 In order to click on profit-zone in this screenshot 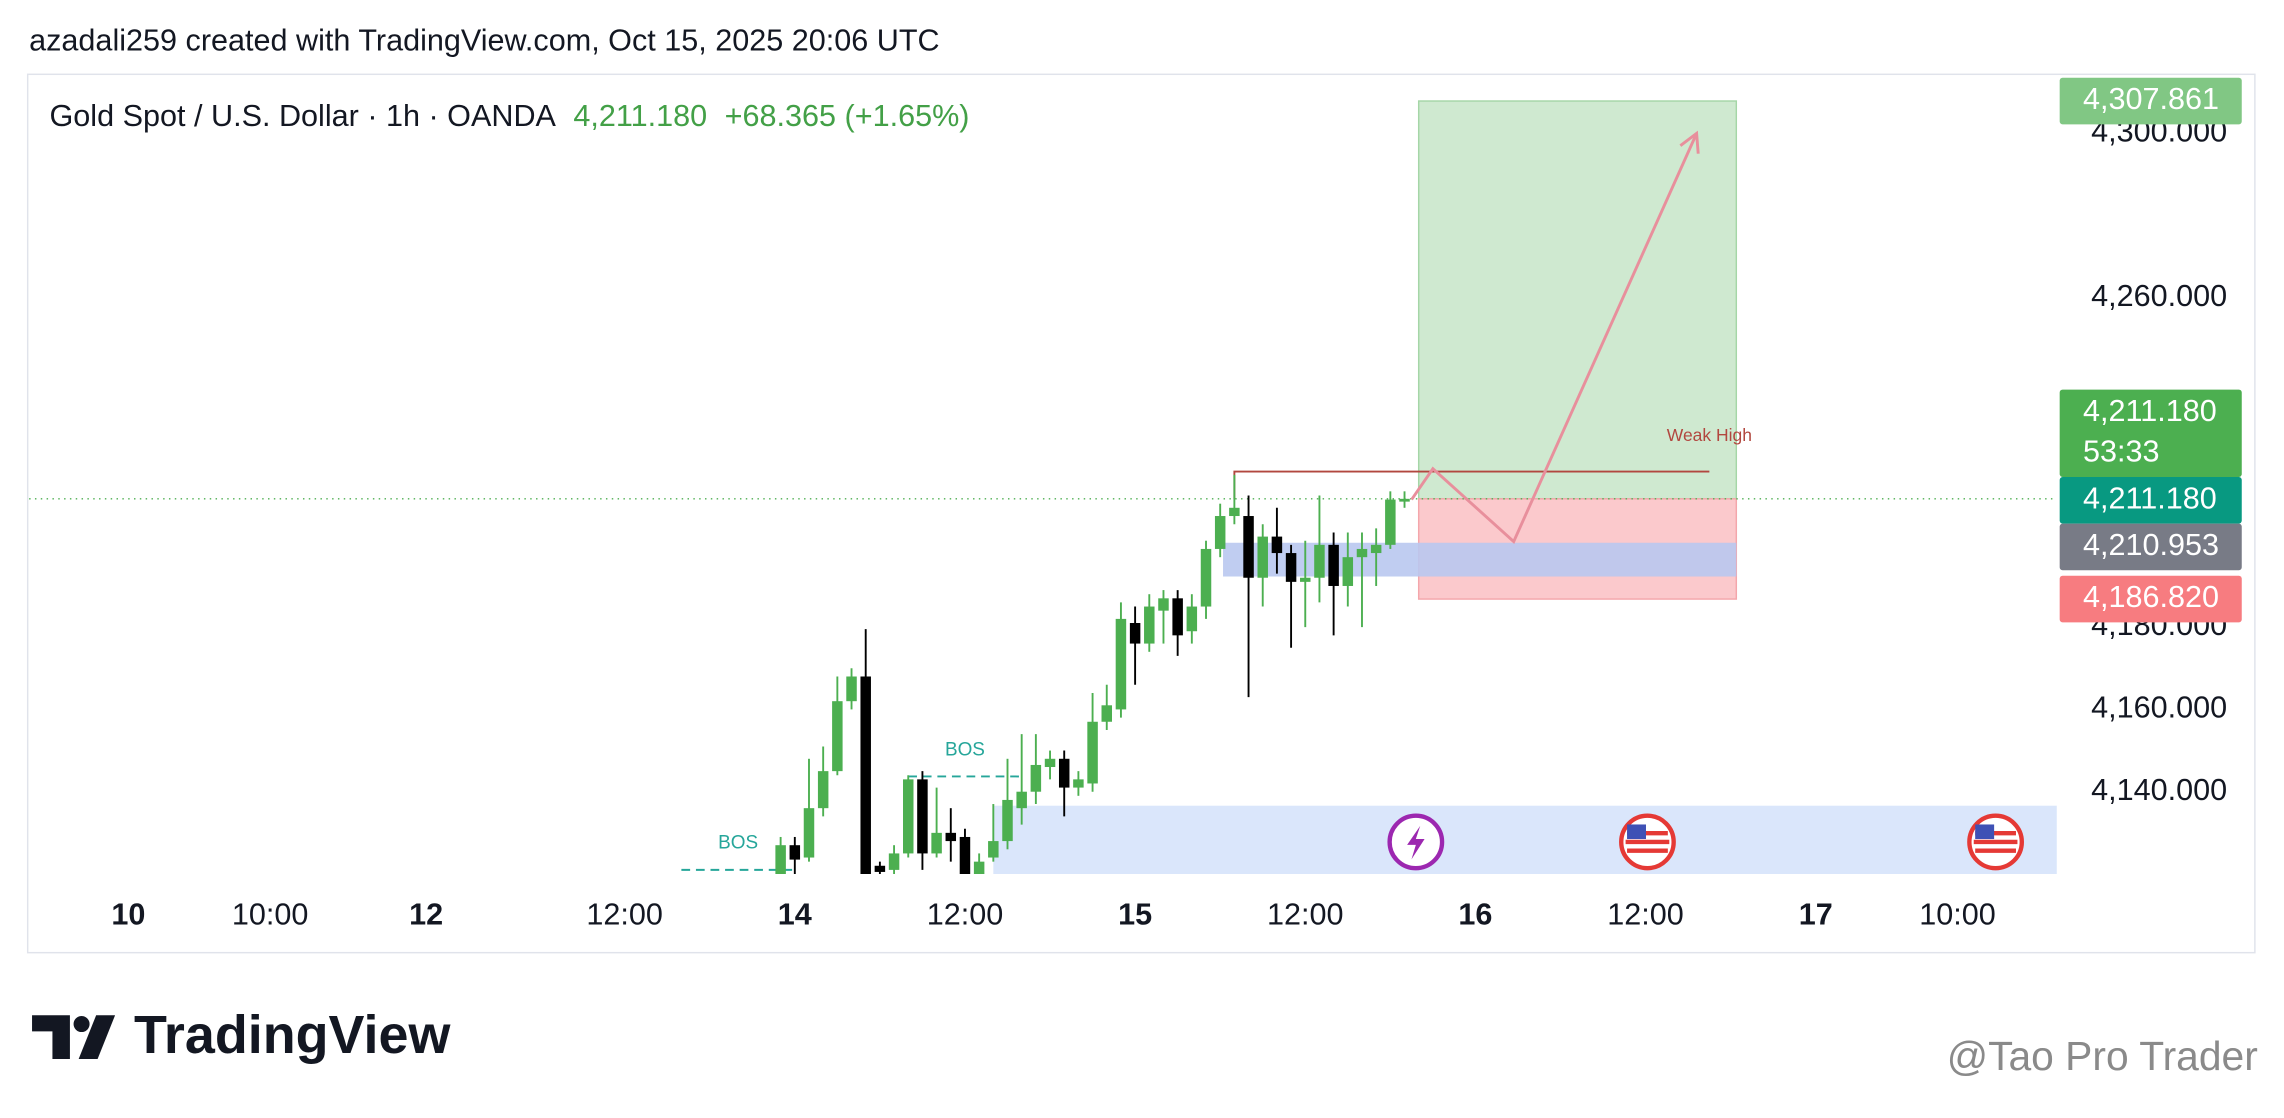, I will do `click(1577, 300)`.